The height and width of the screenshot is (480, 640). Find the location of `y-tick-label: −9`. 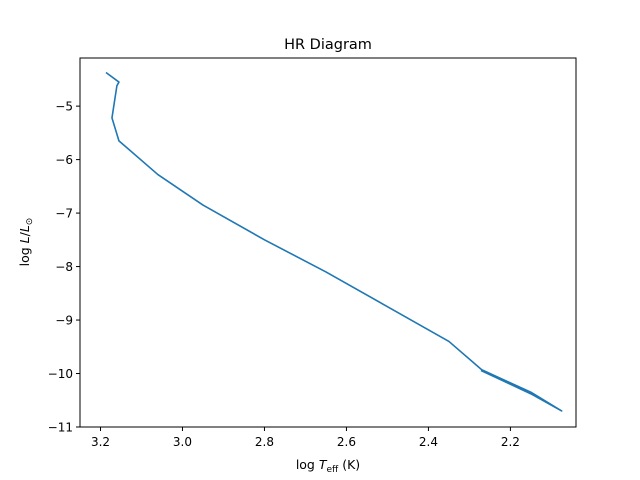

y-tick-label: −9 is located at coordinates (64, 321).